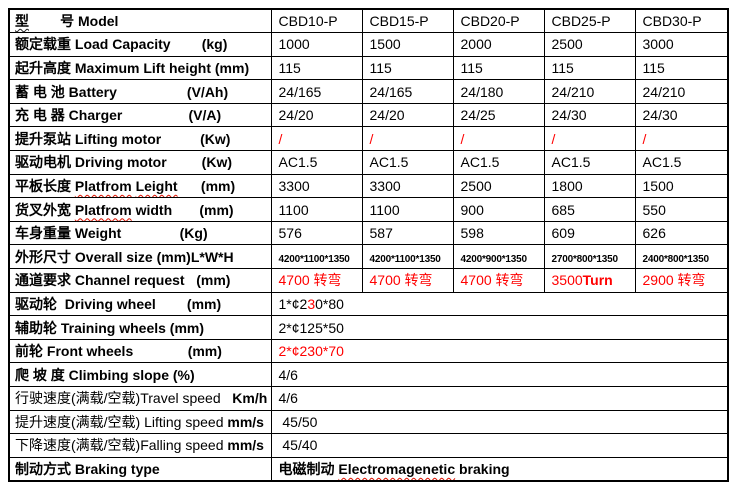 The width and height of the screenshot is (750, 488). What do you see at coordinates (567, 280) in the screenshot?
I see `text-segment: 3500` at bounding box center [567, 280].